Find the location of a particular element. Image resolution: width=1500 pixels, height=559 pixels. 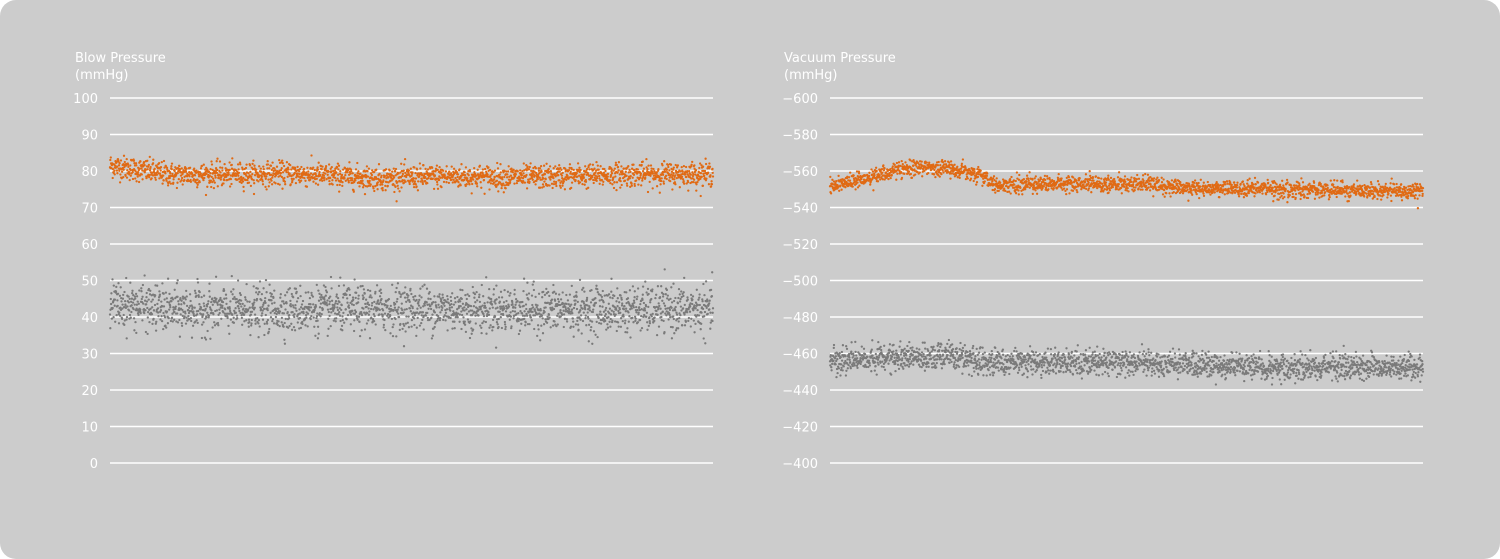

blow-tick-label: 50 is located at coordinates (89, 282).